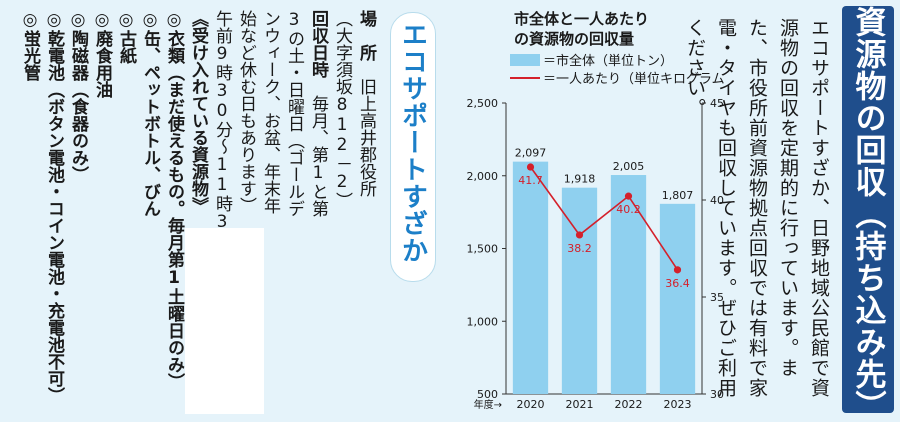  Describe the element at coordinates (678, 195) in the screenshot. I see `bar-value-label: 1,807` at that location.